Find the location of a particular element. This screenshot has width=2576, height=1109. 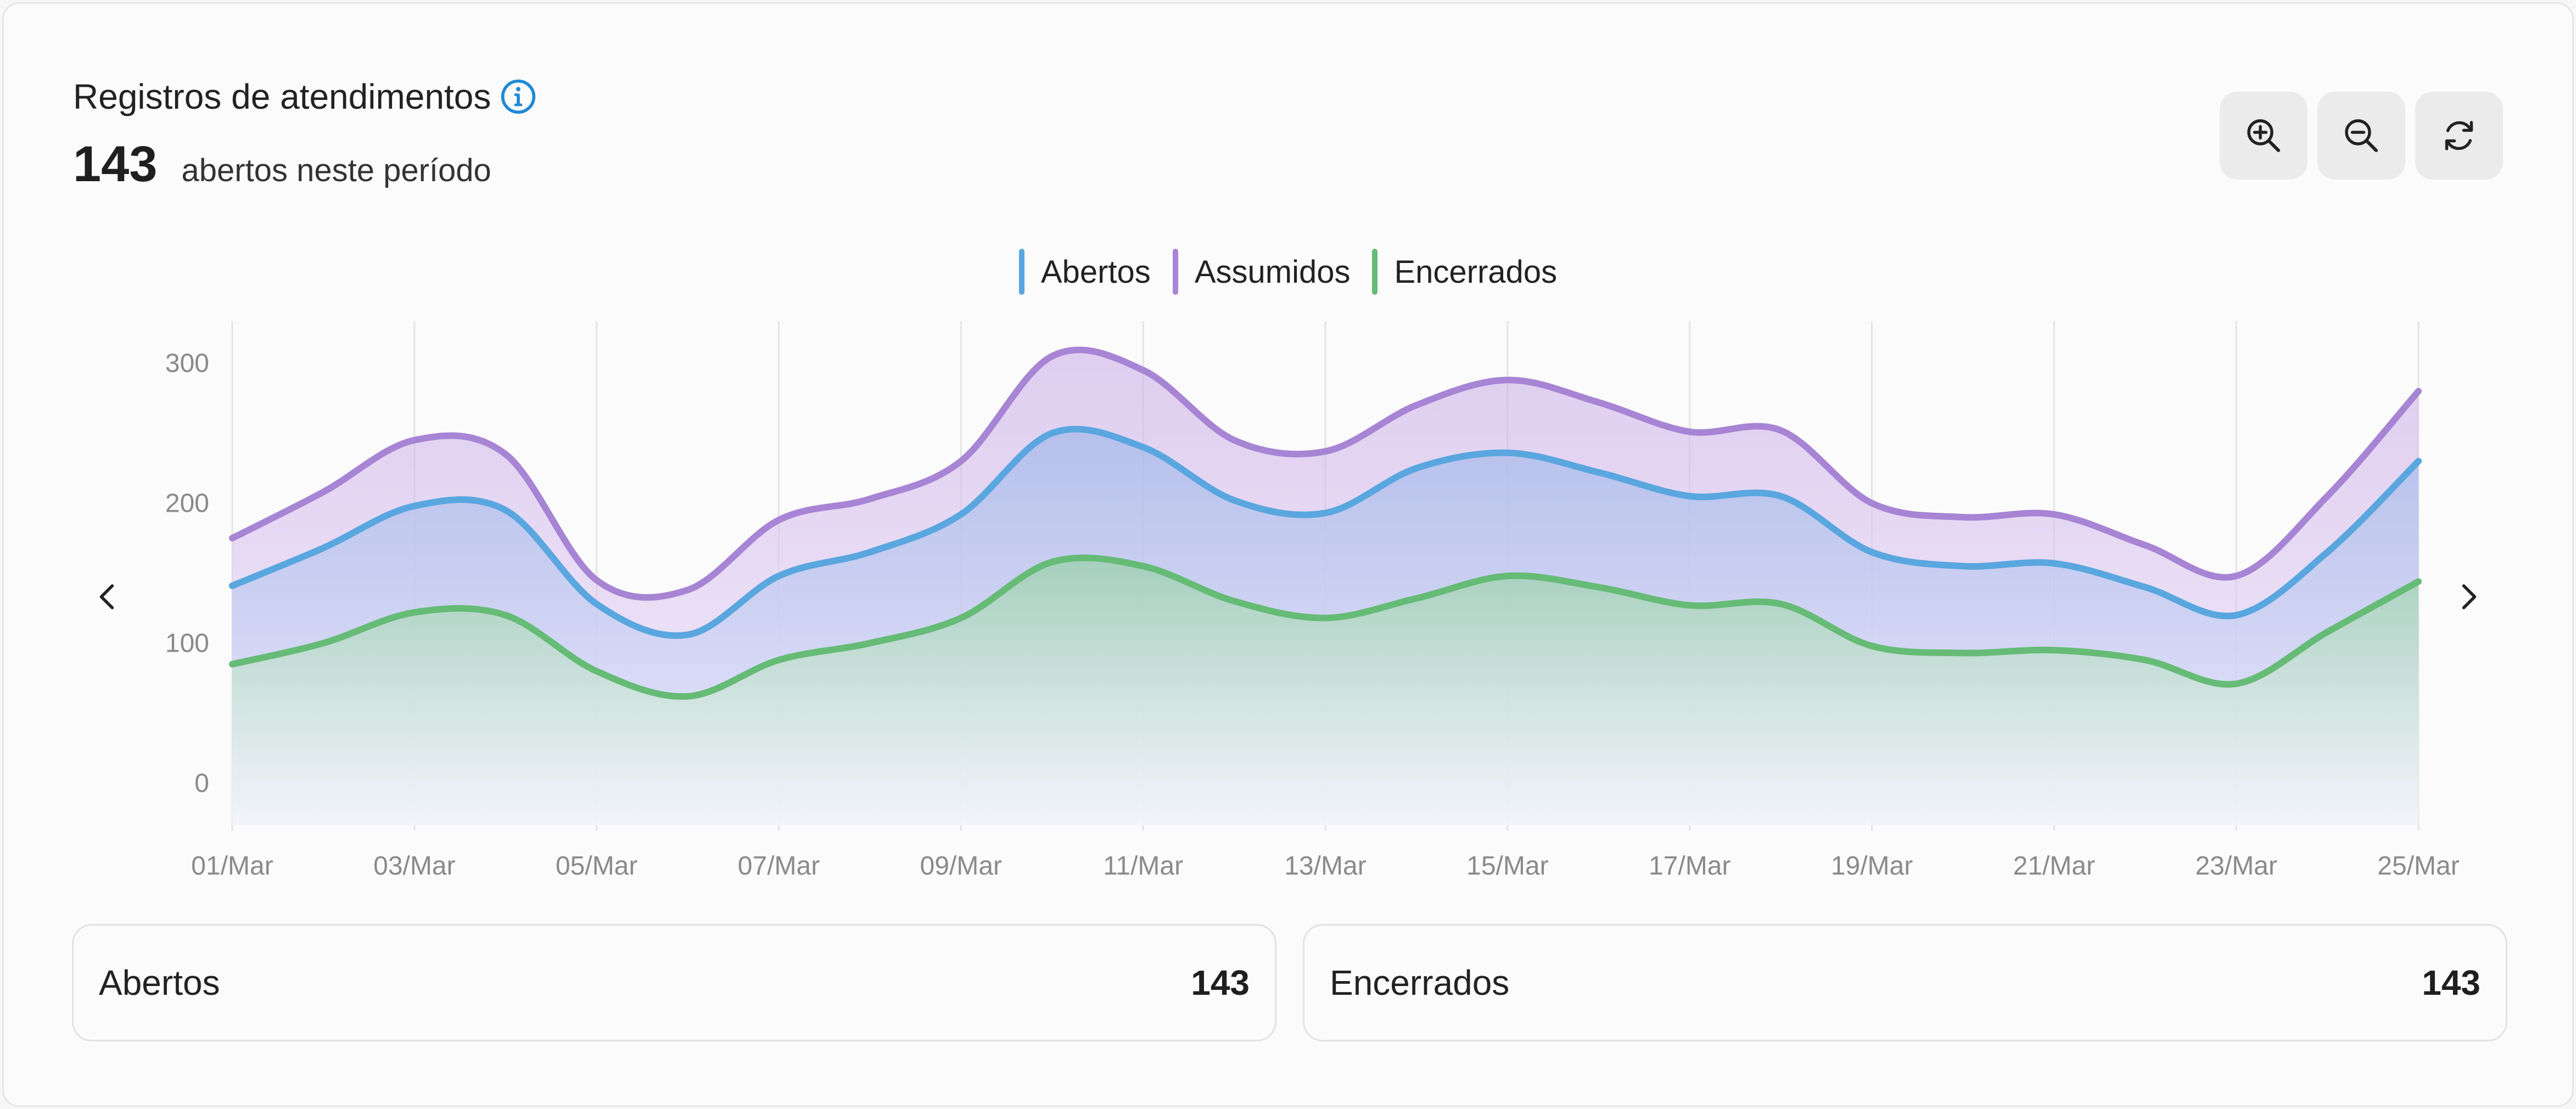

y-tick-label: 0 is located at coordinates (201, 783).